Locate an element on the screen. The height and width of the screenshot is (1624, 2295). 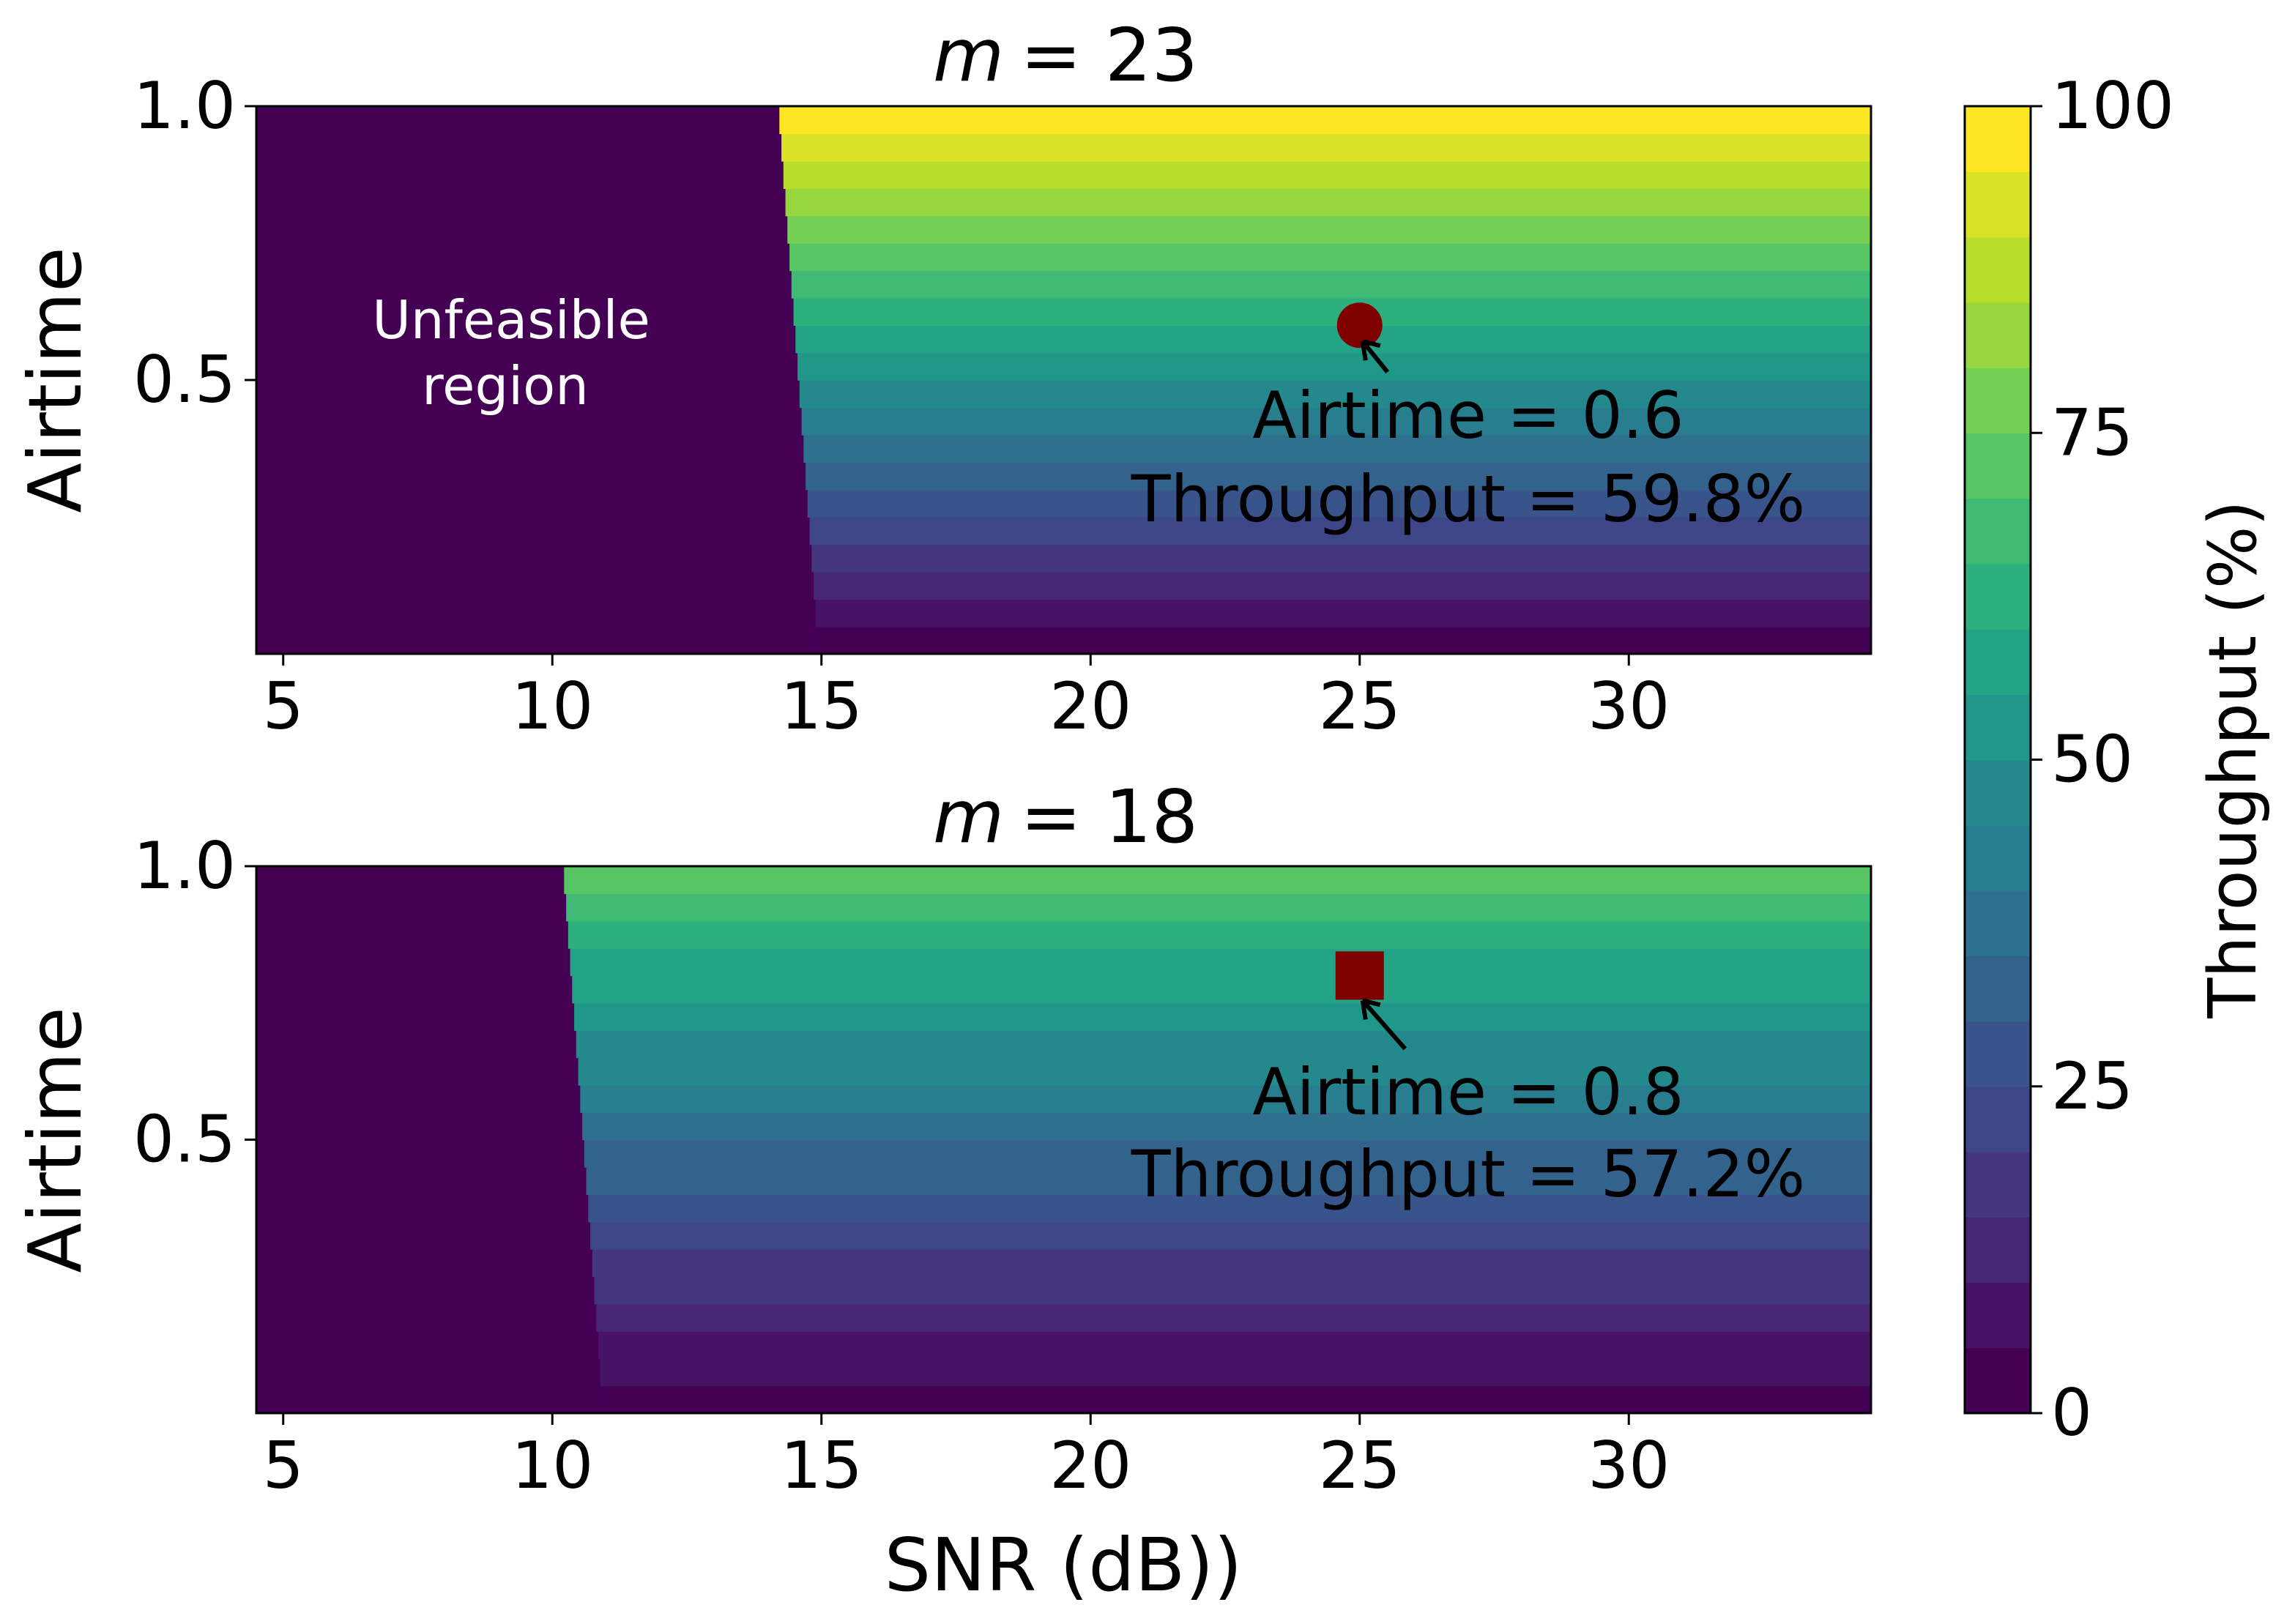
x-tick-label: 30 is located at coordinates (1629, 1465).